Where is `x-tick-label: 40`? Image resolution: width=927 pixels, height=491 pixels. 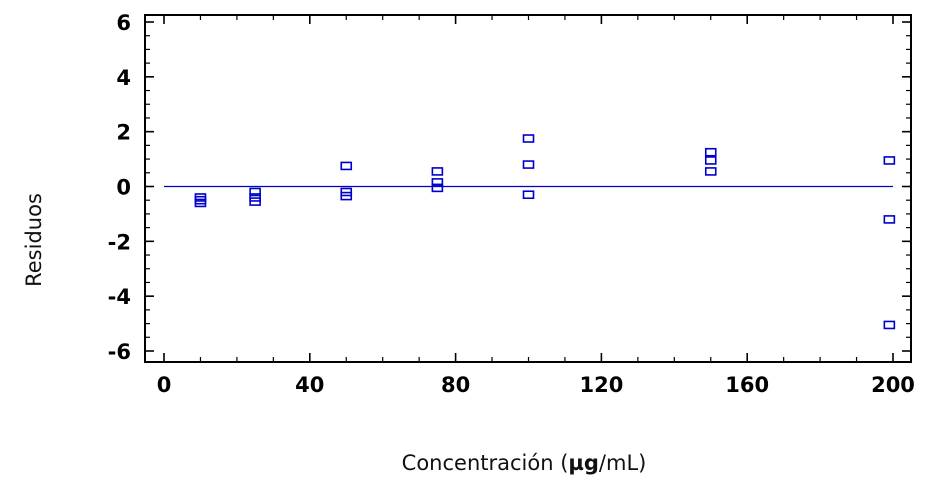
x-tick-label: 40 is located at coordinates (309, 385).